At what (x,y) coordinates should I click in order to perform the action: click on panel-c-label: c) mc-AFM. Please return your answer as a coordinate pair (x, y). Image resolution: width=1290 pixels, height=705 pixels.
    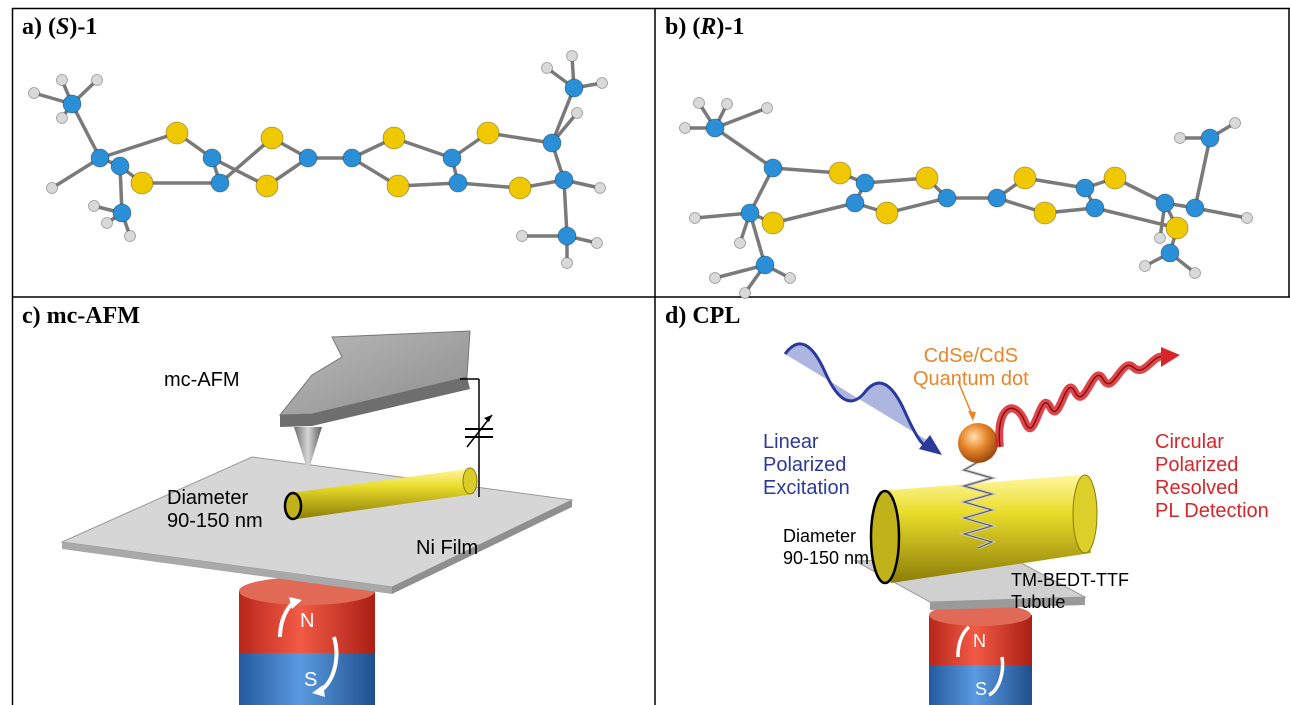
    Looking at the image, I should click on (81, 316).